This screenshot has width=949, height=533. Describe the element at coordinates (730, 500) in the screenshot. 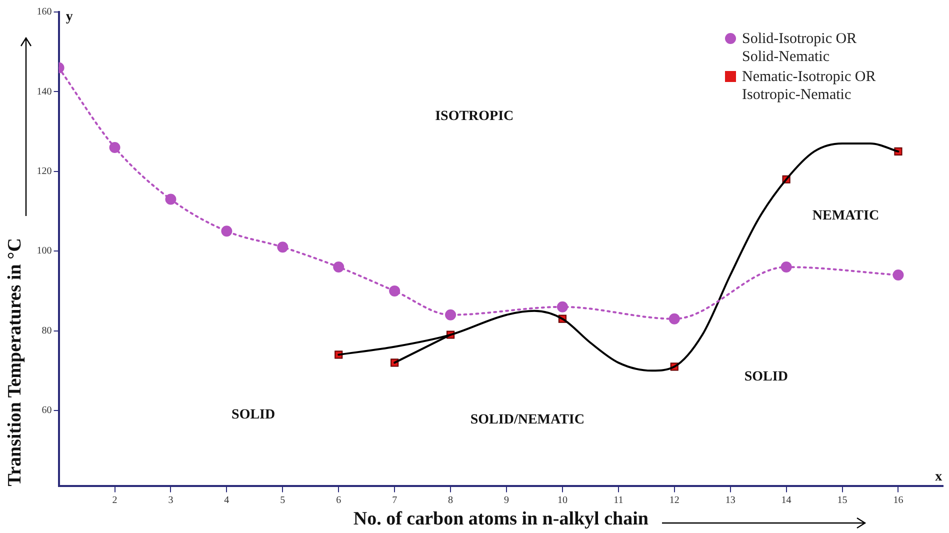

I see `x-tick-label: 13` at that location.